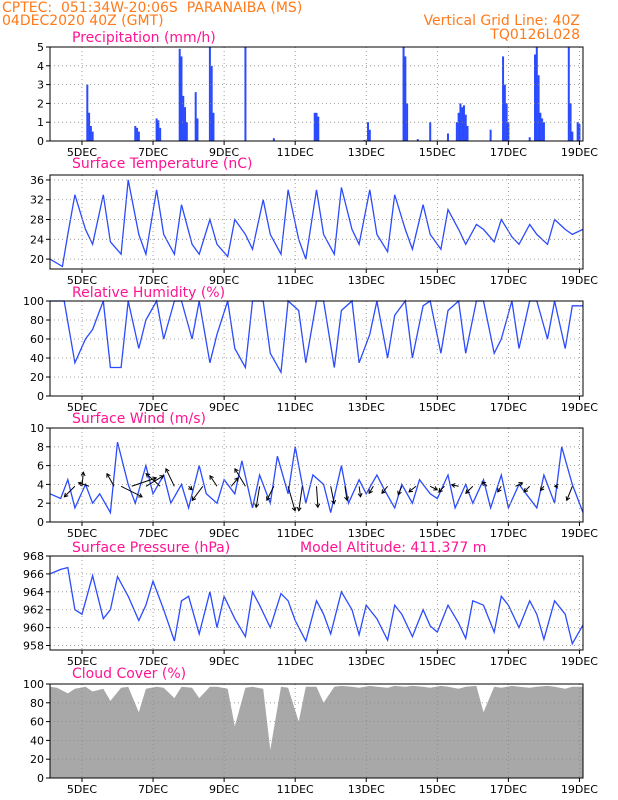  I want to click on y-tick-label: 100, so click(33, 684).